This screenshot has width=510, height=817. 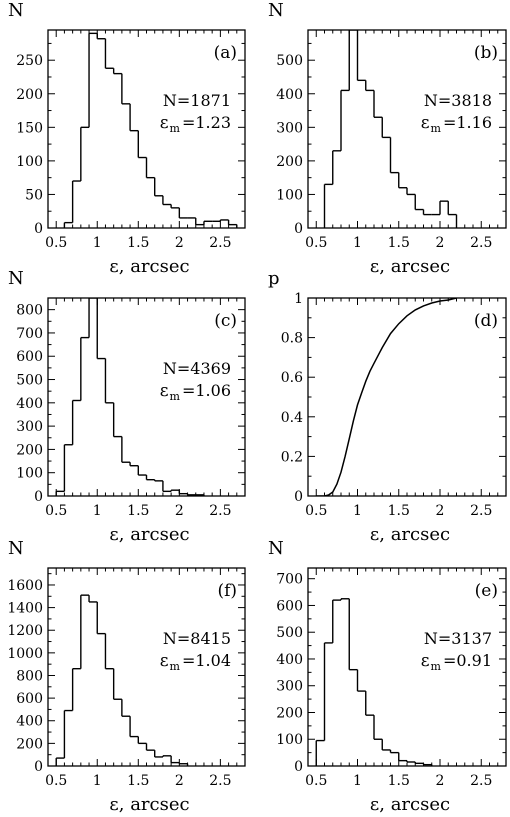 I want to click on panel-label: (f), so click(x=227, y=591).